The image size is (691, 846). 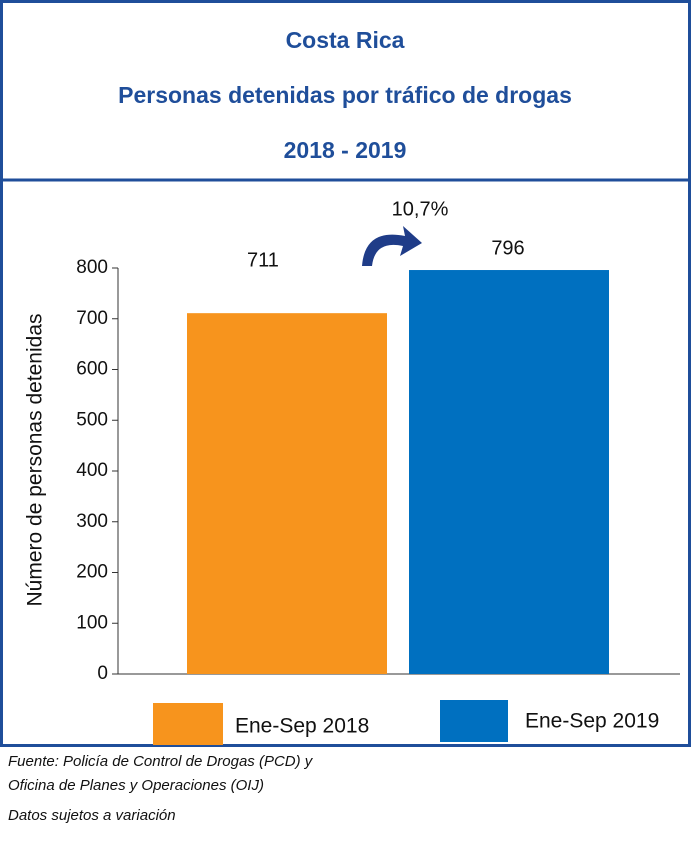 I want to click on y-axis-label: Número de personas detenidas, so click(x=35, y=459).